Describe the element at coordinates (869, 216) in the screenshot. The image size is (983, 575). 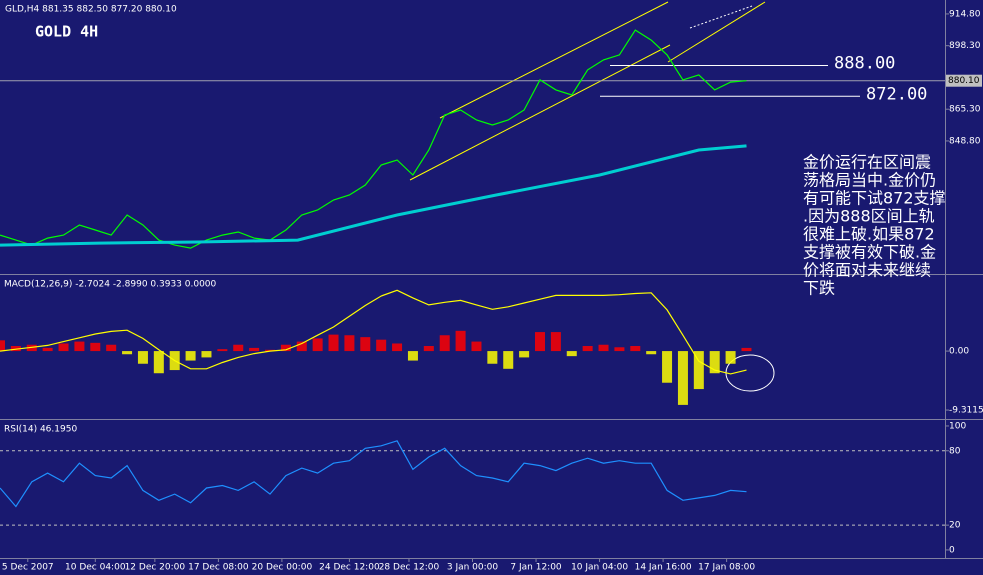
I see `annotation: .因为888区间上轨` at that location.